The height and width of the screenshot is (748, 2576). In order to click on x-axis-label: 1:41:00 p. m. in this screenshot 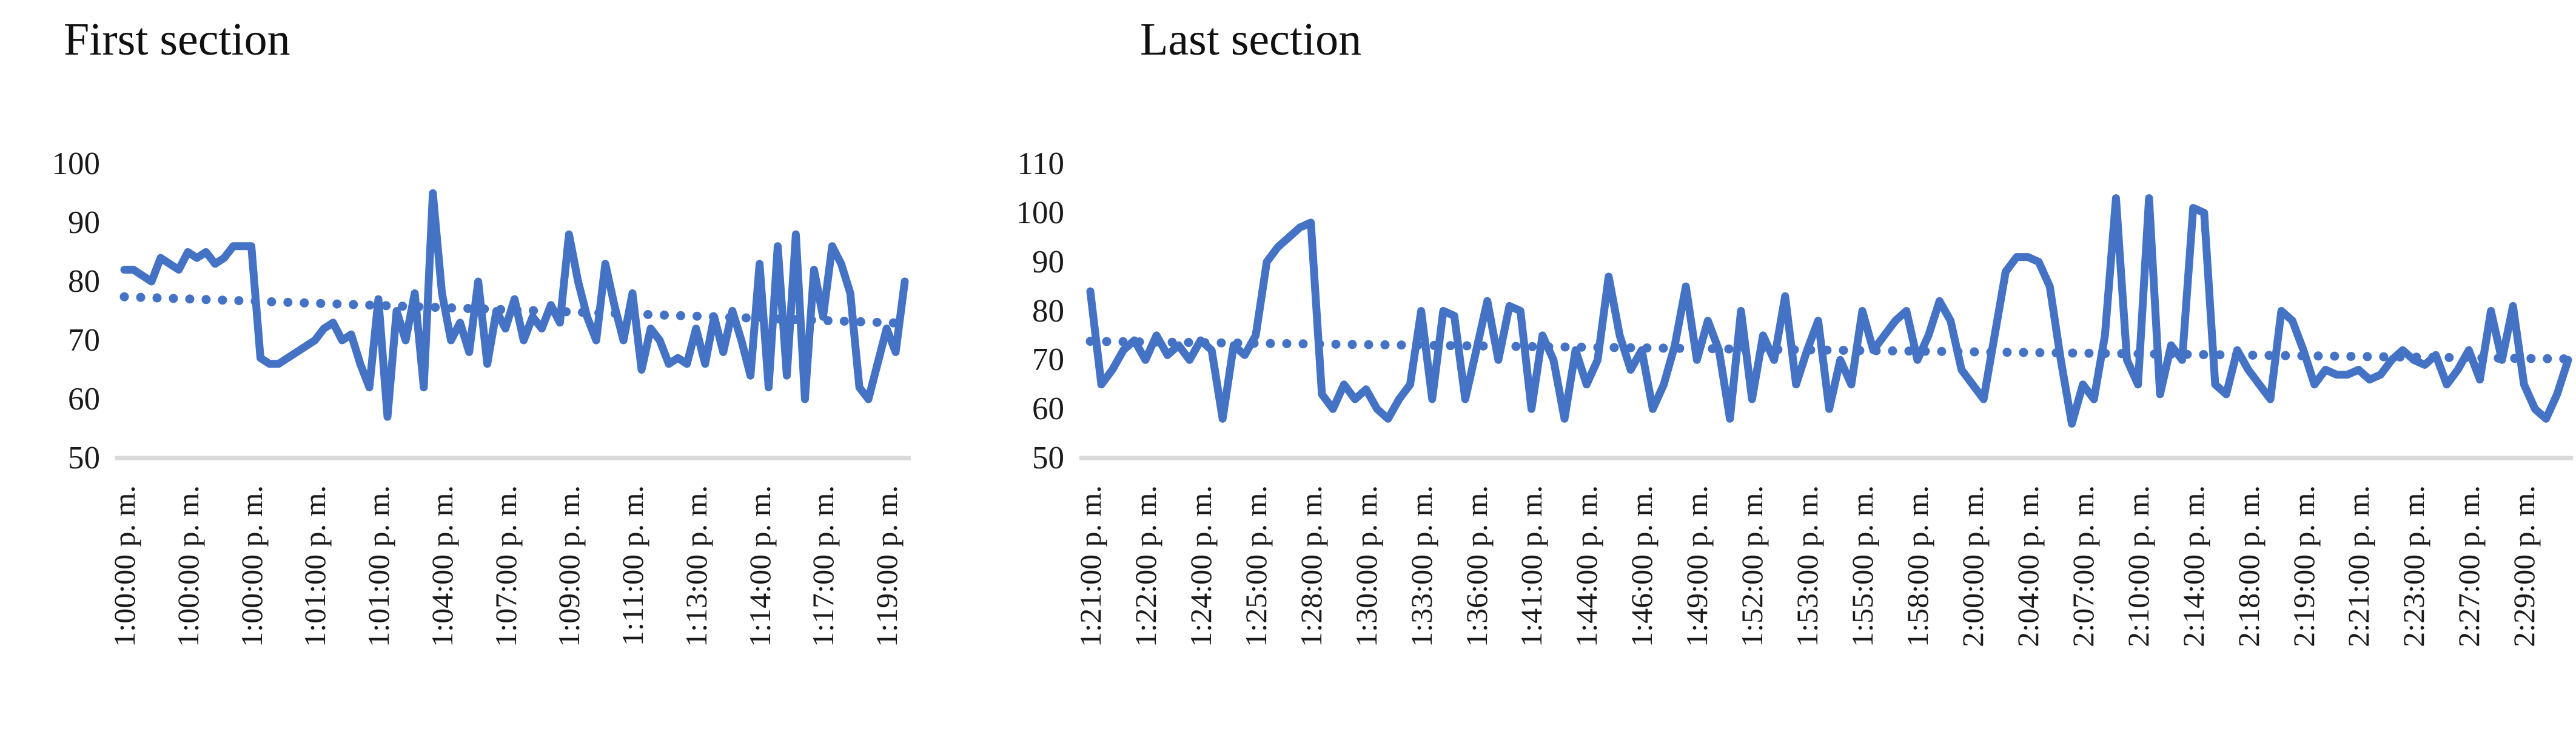, I will do `click(1532, 566)`.